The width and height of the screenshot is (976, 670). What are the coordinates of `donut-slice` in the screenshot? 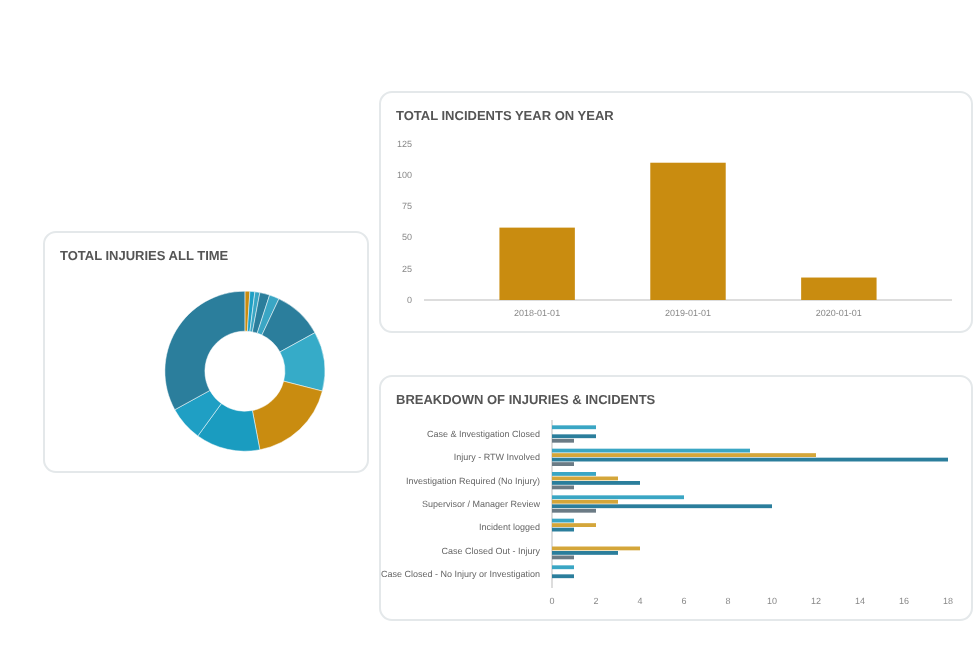 It's located at (261, 313).